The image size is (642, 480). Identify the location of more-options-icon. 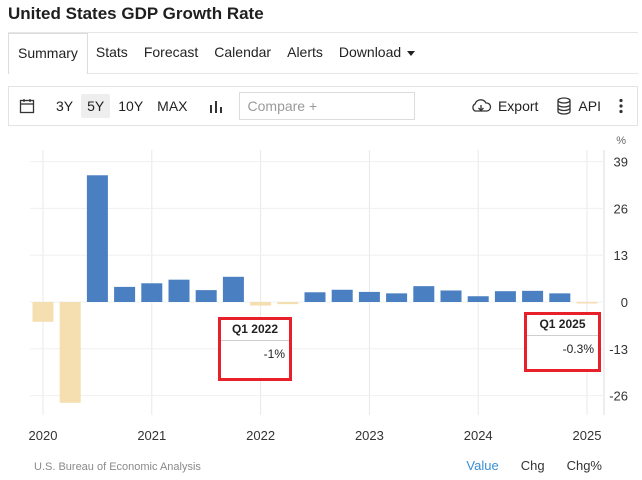
(621, 106).